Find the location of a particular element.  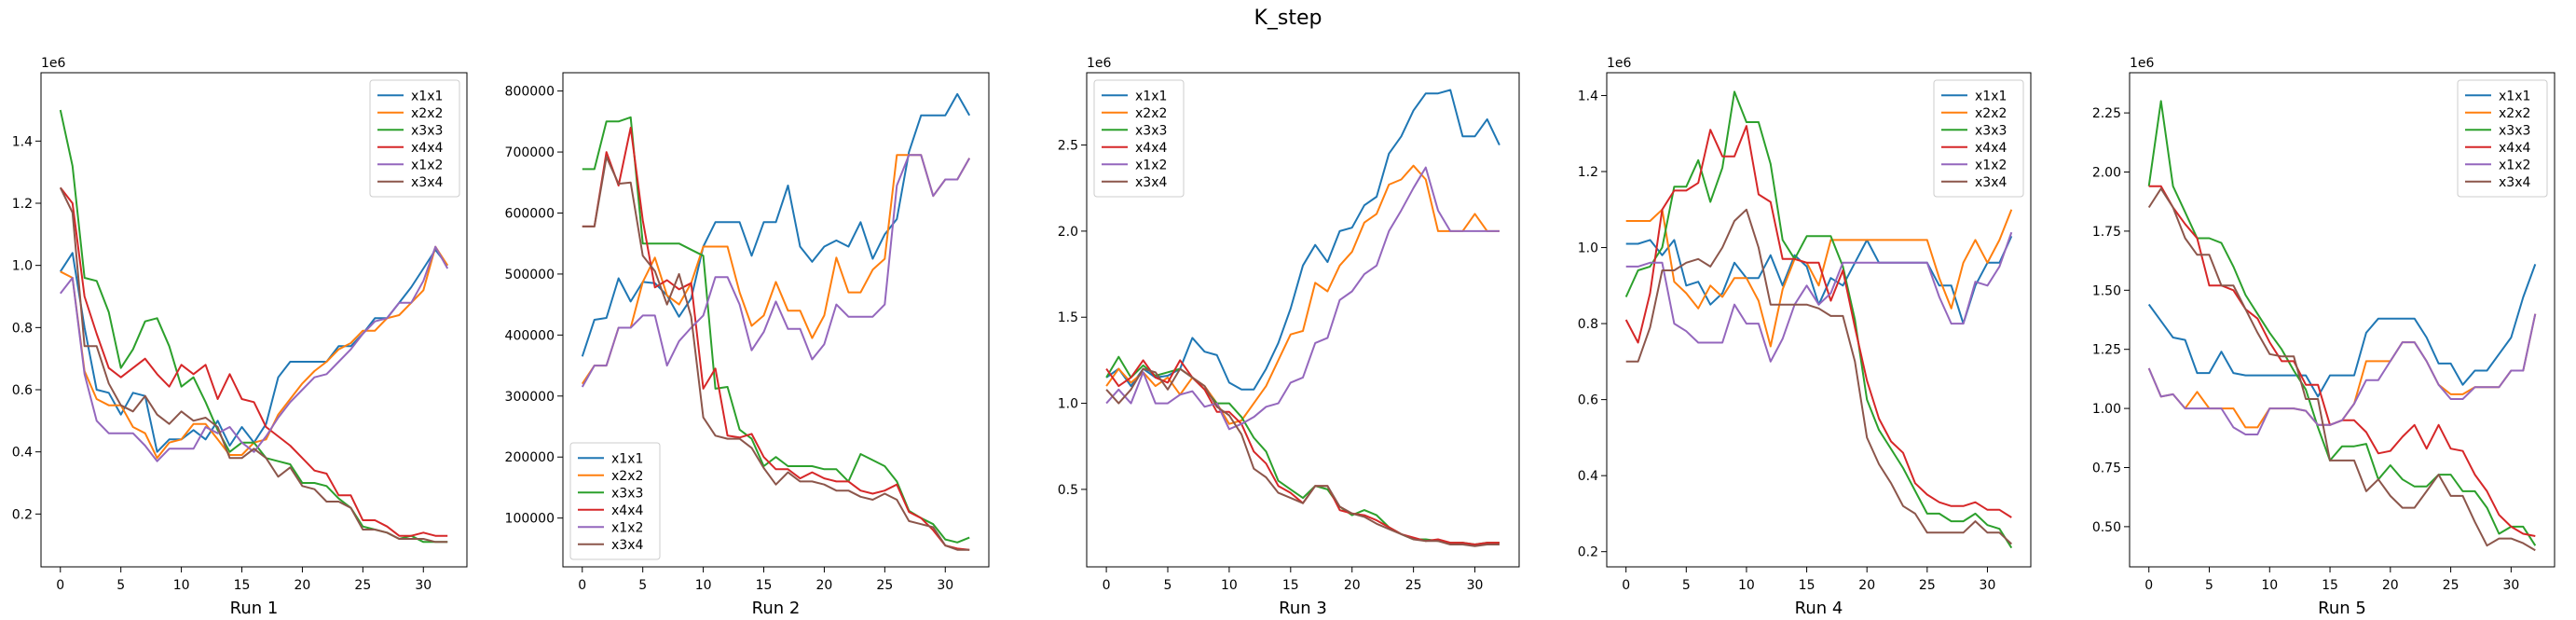

y-tick-label: 1.00 is located at coordinates (2106, 409).